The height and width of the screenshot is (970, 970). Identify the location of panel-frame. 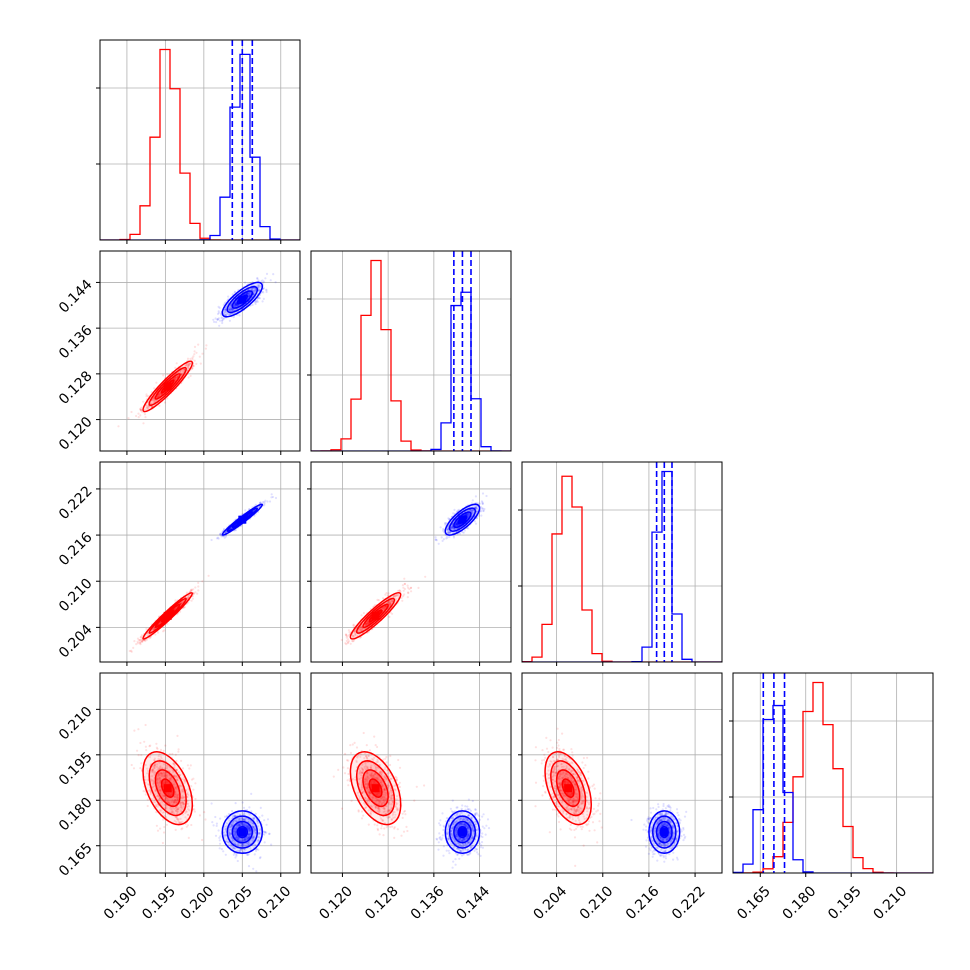
(622, 562).